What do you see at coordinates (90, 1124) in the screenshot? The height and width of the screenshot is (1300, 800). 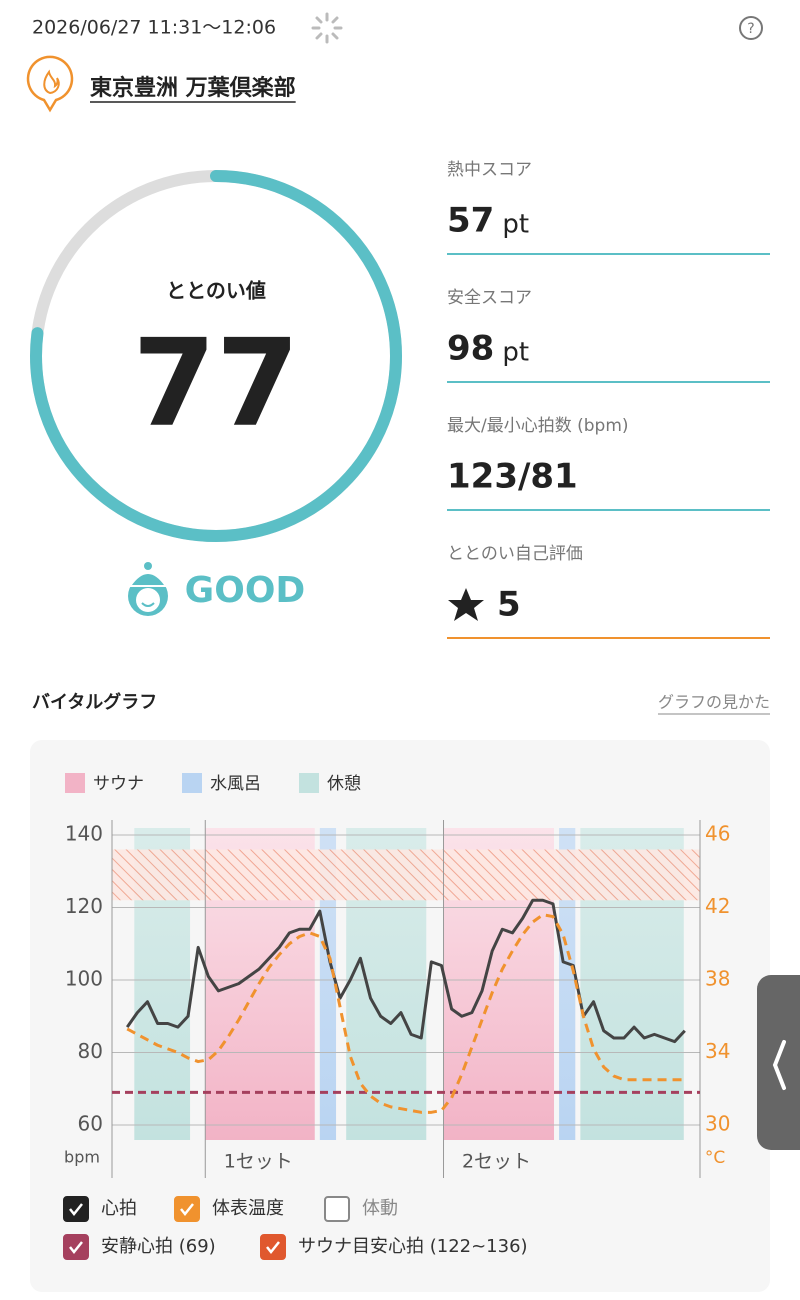 I see `y-tick-label: 60` at bounding box center [90, 1124].